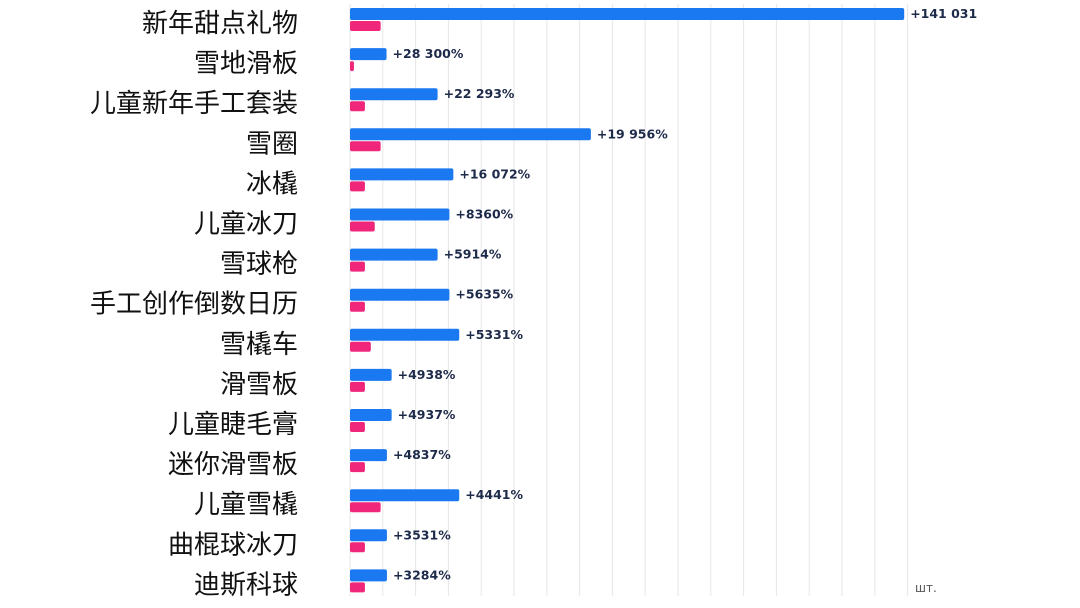  What do you see at coordinates (484, 294) in the screenshot?
I see `data-label: +5635%` at bounding box center [484, 294].